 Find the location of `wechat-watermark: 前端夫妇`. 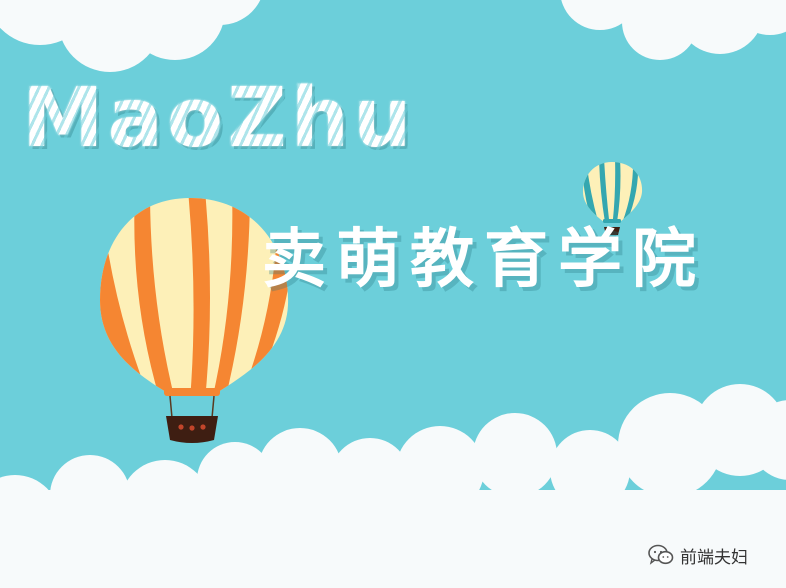

wechat-watermark: 前端夫妇 is located at coordinates (698, 555).